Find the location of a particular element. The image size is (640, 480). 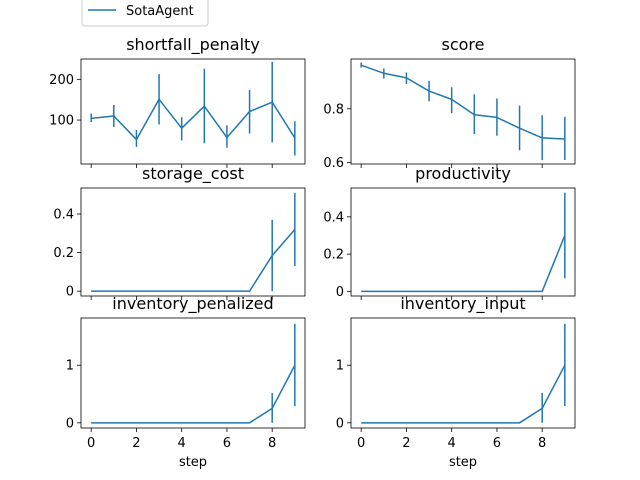

subplot-title: productivity is located at coordinates (463, 173).